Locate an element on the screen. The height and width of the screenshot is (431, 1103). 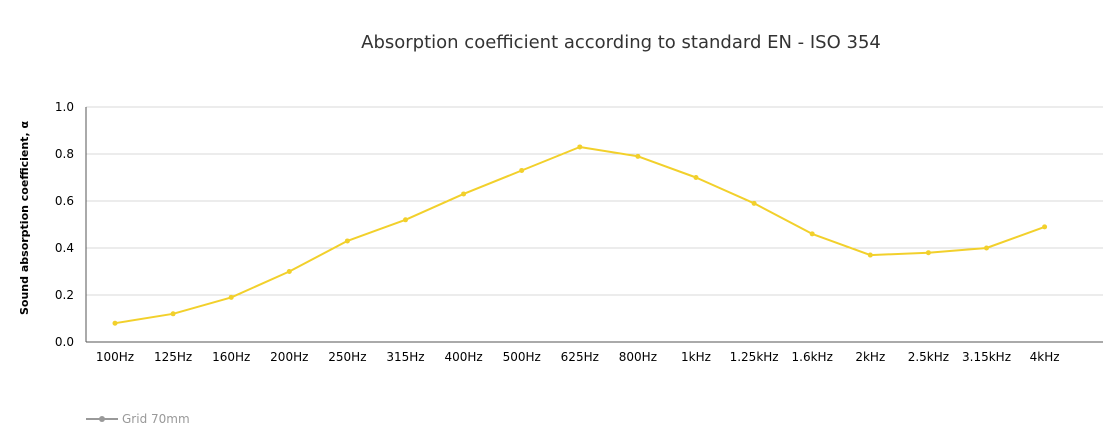
y-tick-labels: 0.0 0.2 0.4 0.6 0.8 1.0 is located at coordinates (64, 224).